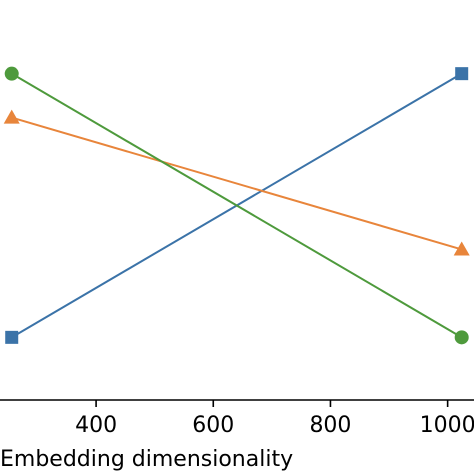 This screenshot has height=474, width=474. I want to click on x-axis-title: Embedding dimensionality, so click(146, 459).